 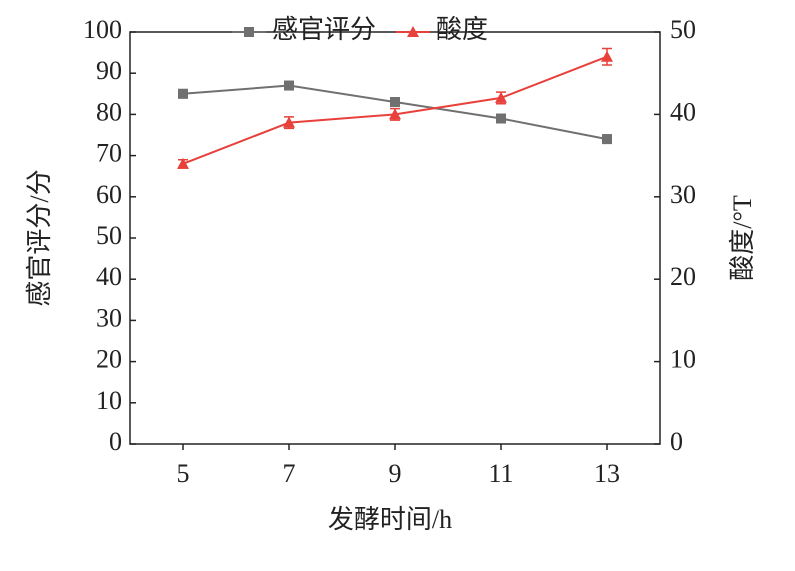 What do you see at coordinates (324, 29) in the screenshot?
I see `legend-label: 感官评分` at bounding box center [324, 29].